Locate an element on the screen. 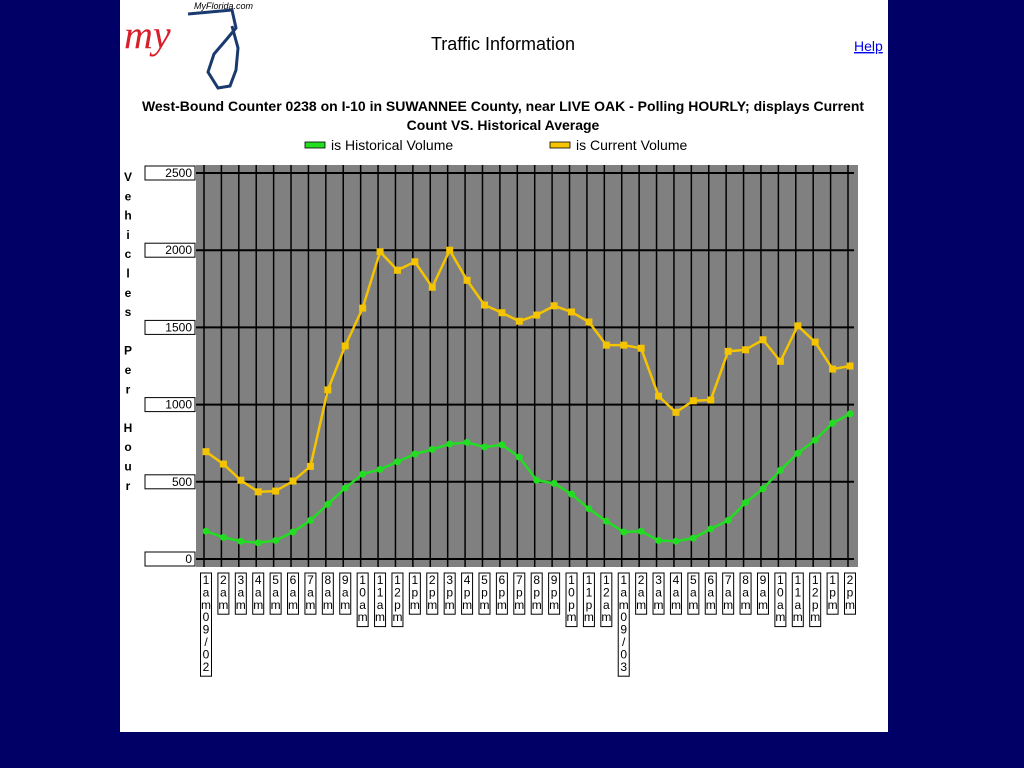 Image resolution: width=1024 pixels, height=768 pixels. panel-edge is located at coordinates (956, 366).